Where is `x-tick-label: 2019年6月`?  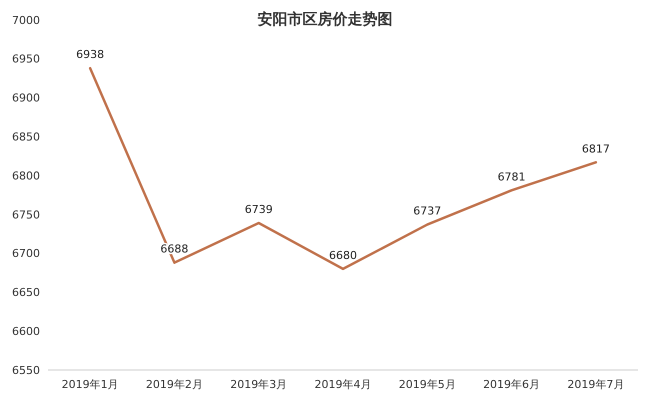
x-tick-label: 2019年6月 is located at coordinates (511, 384).